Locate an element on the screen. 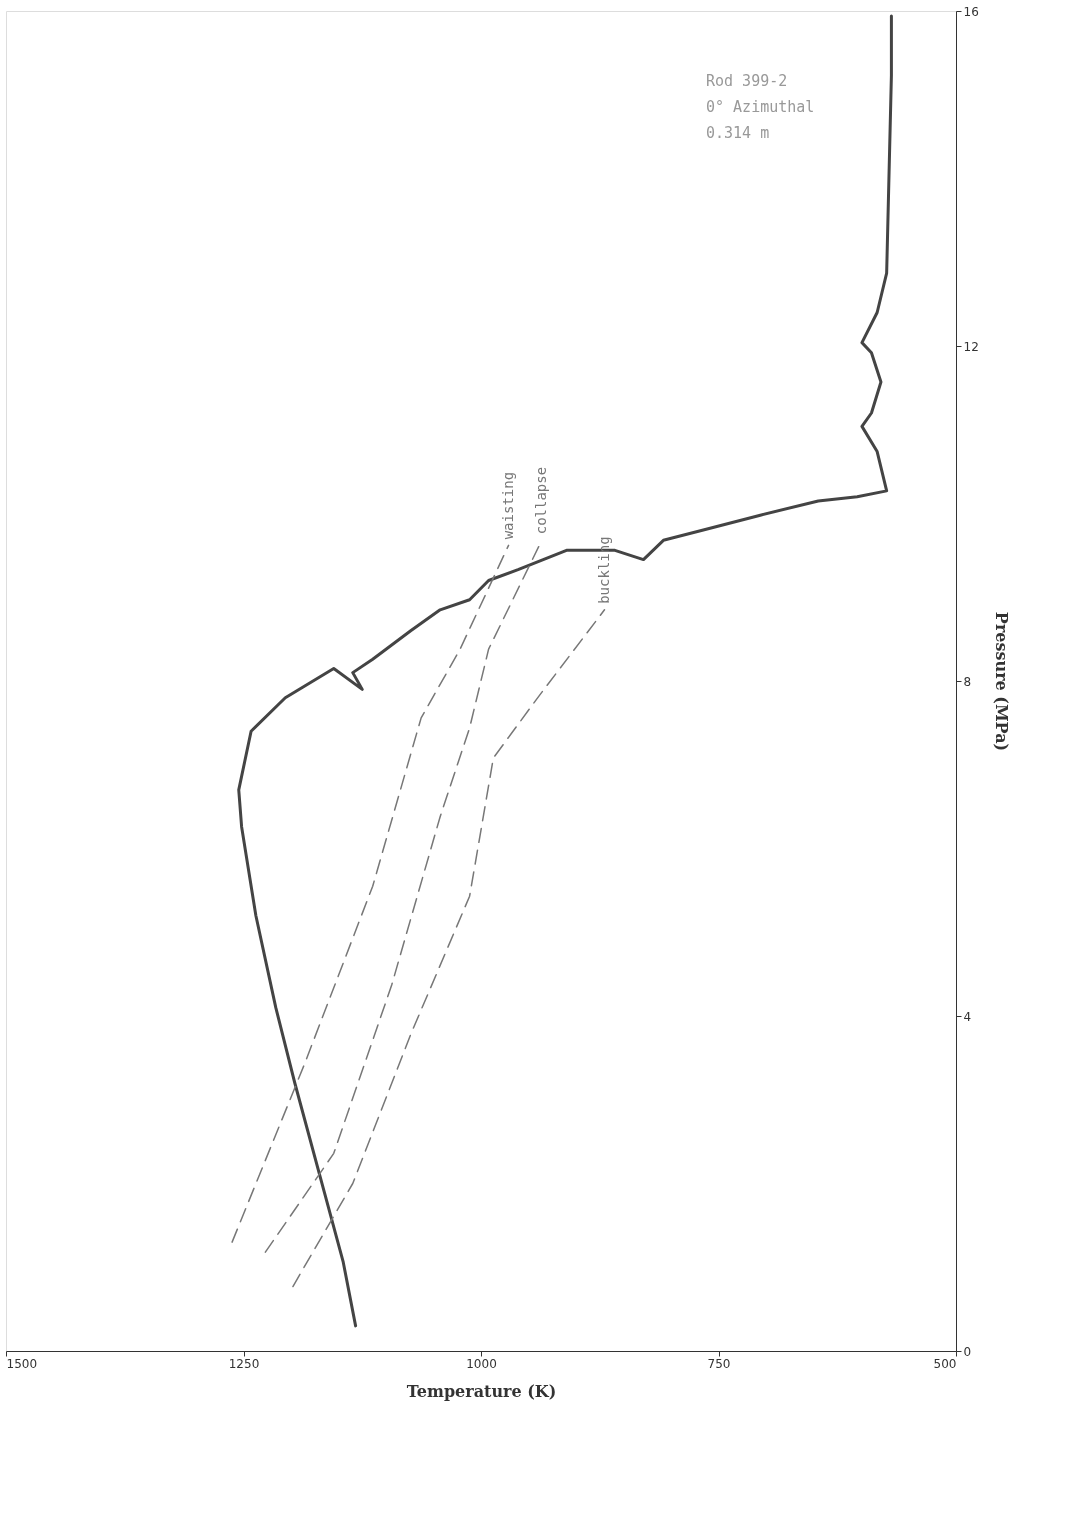 The image size is (1088, 1524). x-axis-title: Temperature (K) is located at coordinates (481, 1391).